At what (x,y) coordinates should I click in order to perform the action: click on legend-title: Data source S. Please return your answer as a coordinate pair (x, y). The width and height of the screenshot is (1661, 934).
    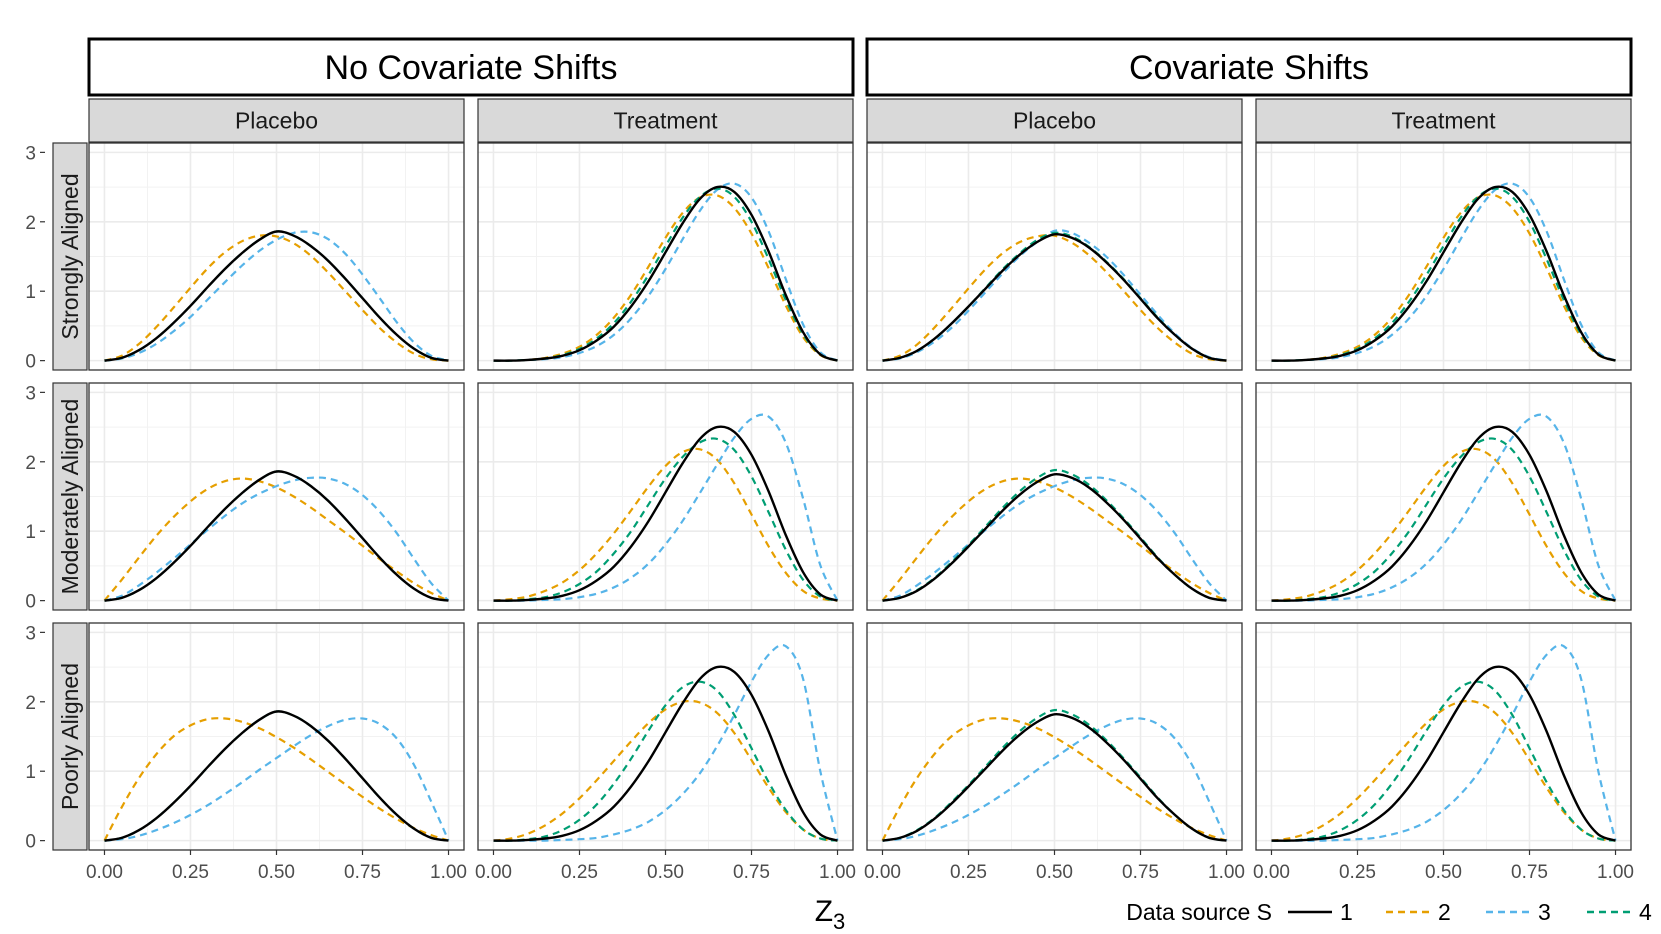
    Looking at the image, I should click on (1199, 912).